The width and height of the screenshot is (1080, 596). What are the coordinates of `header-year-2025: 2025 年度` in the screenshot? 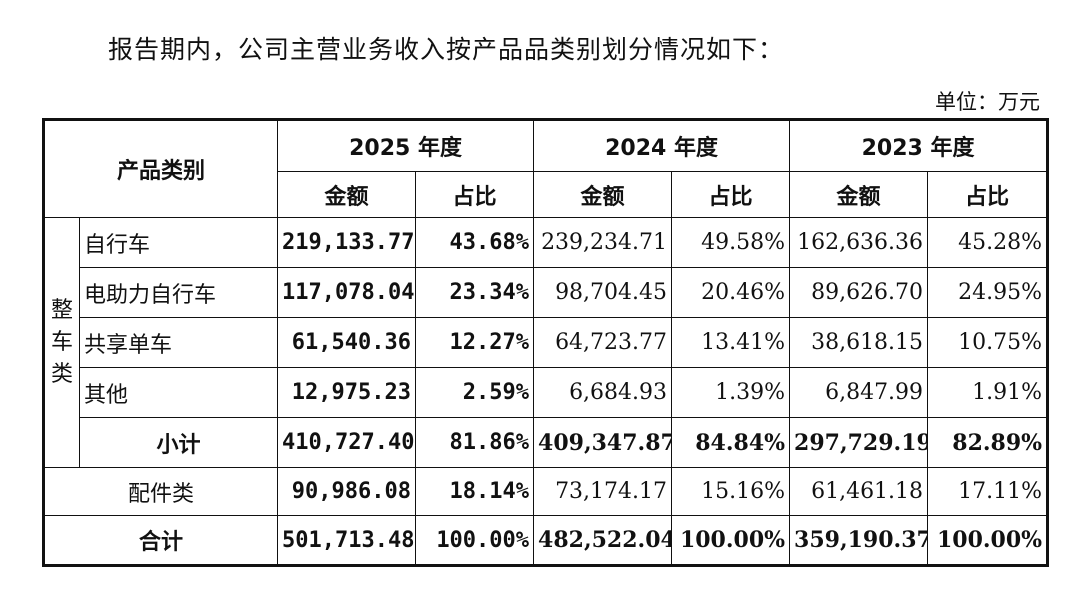 It's located at (406, 145).